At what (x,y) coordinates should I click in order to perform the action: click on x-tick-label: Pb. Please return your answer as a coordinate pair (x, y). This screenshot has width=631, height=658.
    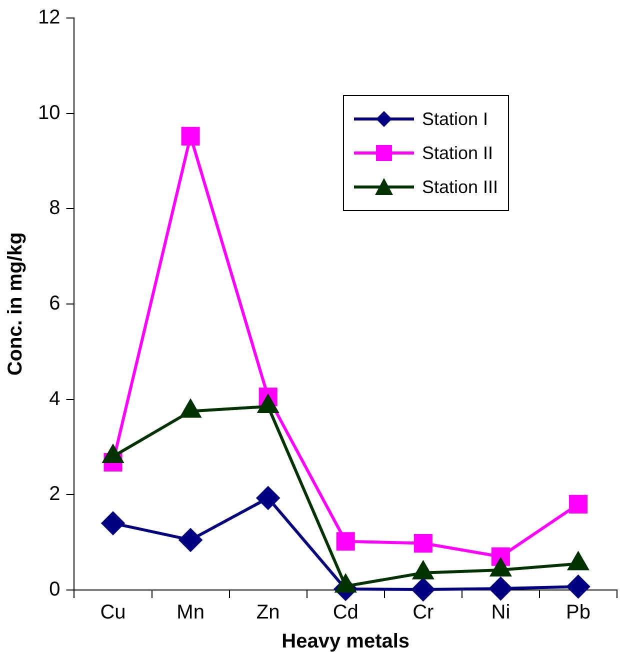
    Looking at the image, I should click on (578, 613).